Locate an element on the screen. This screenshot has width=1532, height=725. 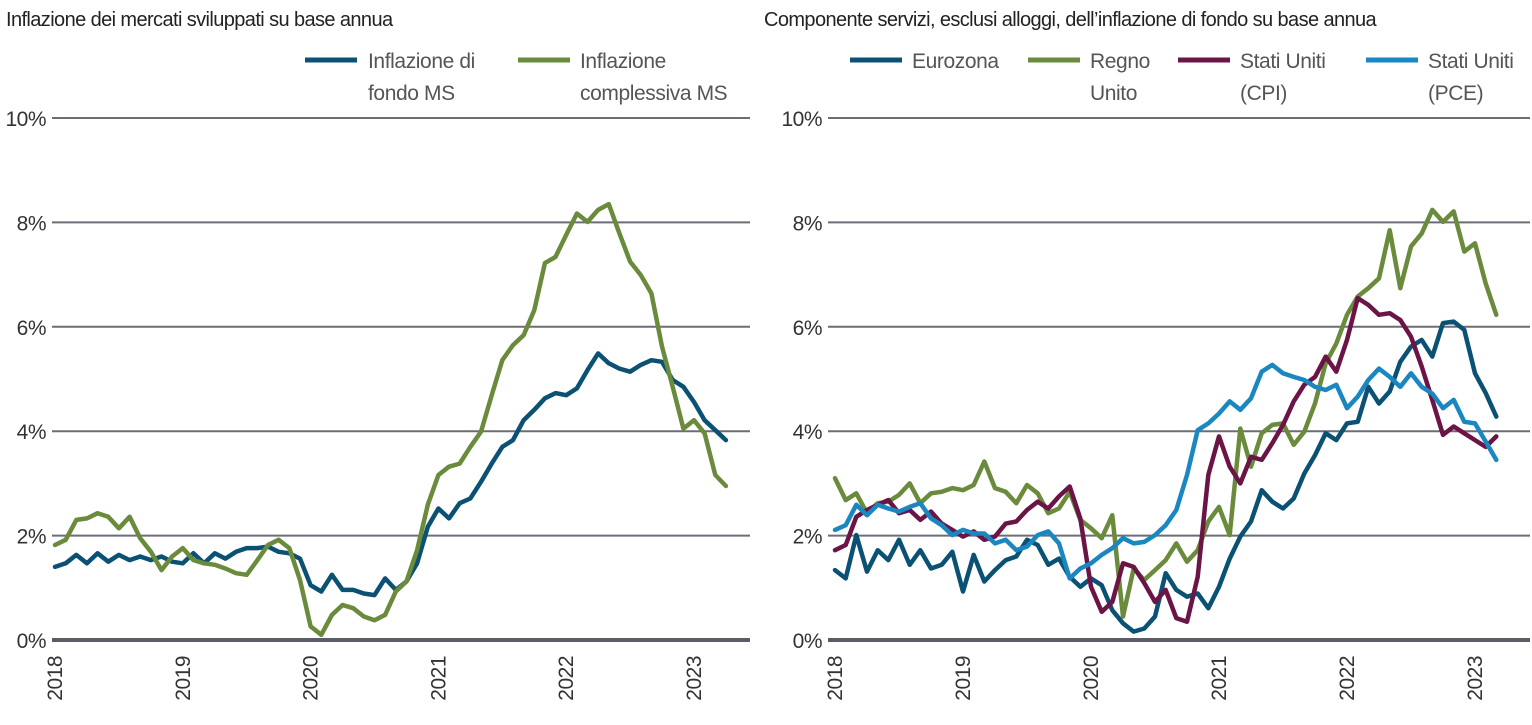
legend-label: Unito is located at coordinates (1113, 93).